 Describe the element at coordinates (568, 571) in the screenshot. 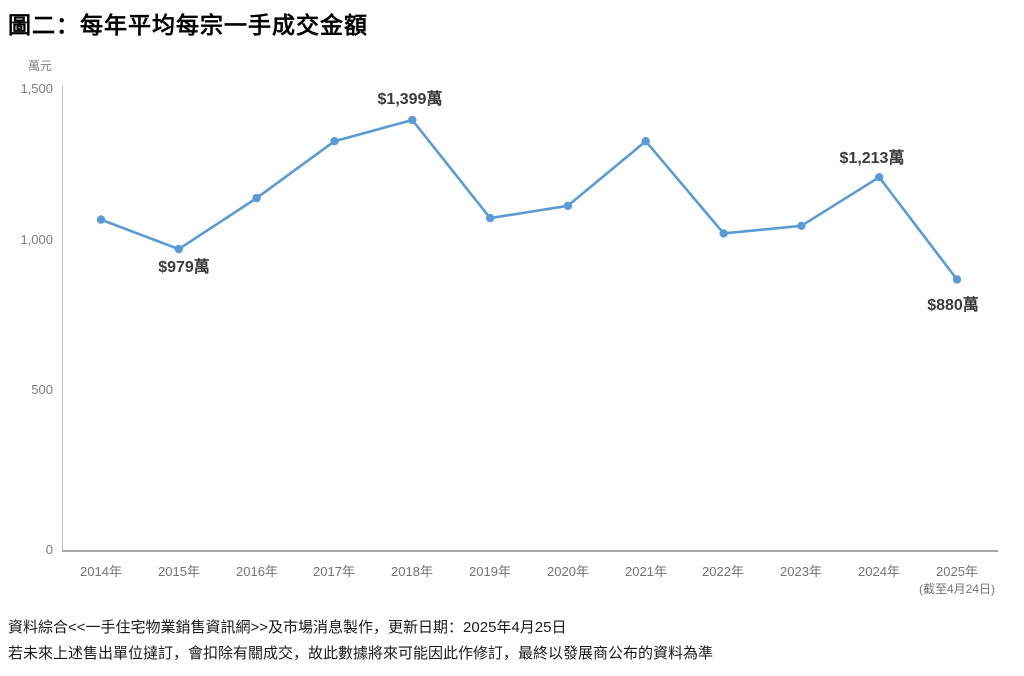

I see `x-tick-label-2020: 2020年` at that location.